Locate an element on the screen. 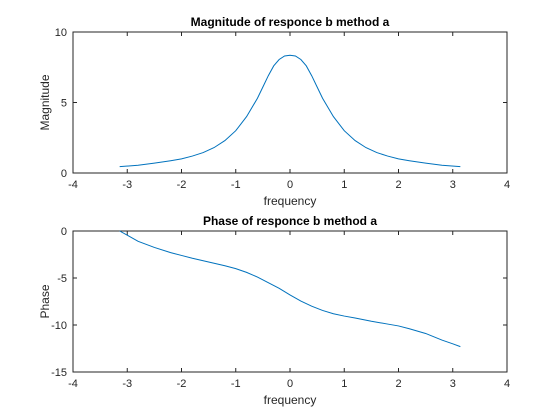 The height and width of the screenshot is (420, 560). phase-y-tick-label: 0 is located at coordinates (64, 232).